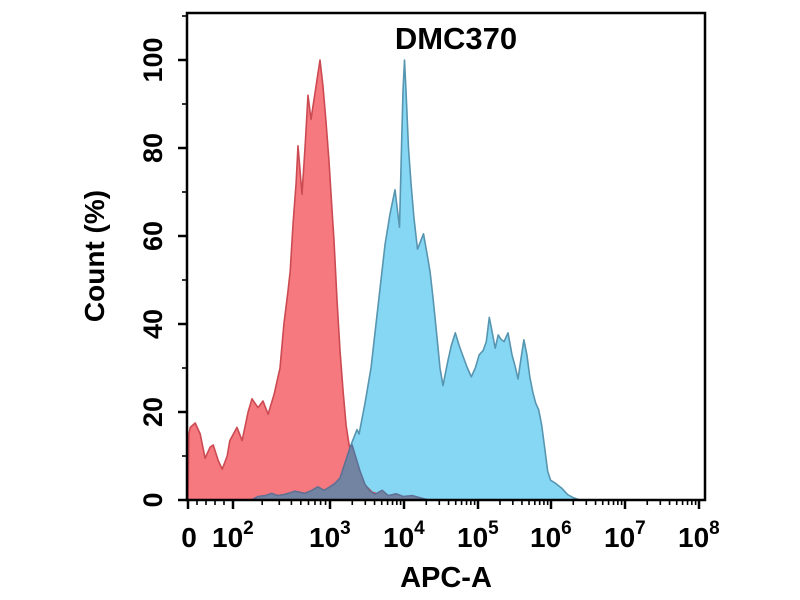  Describe the element at coordinates (625, 535) in the screenshot. I see `x-tick-label: 10⁷` at that location.